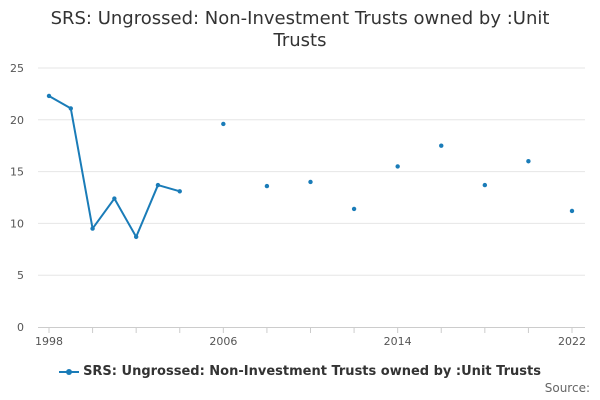 The width and height of the screenshot is (600, 400). What do you see at coordinates (17, 68) in the screenshot?
I see `y-tick-label: 25` at bounding box center [17, 68].